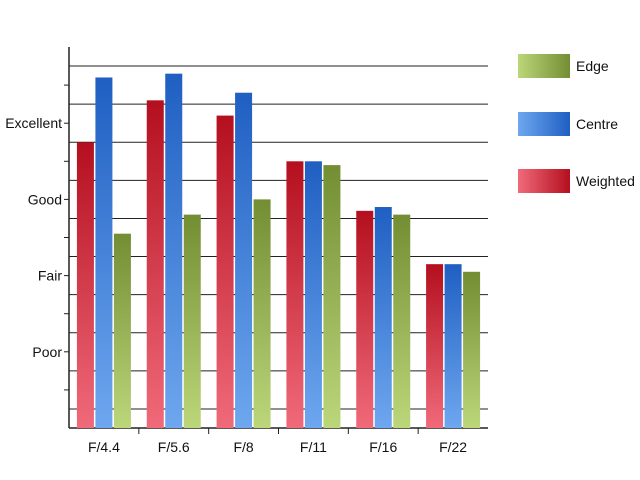 The image size is (640, 480). Describe the element at coordinates (453, 447) in the screenshot. I see `x-tick-label-f-22: F/22` at that location.